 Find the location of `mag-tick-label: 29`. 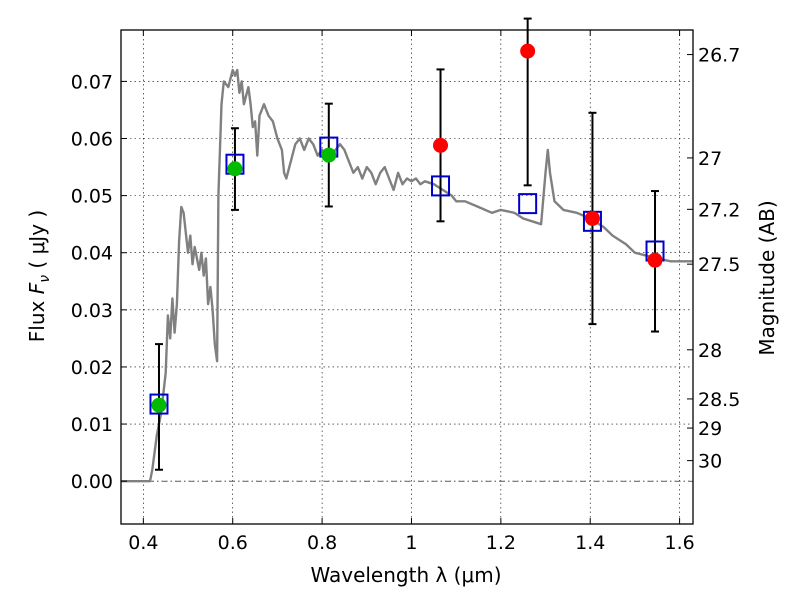

mag-tick-label: 29 is located at coordinates (710, 429).